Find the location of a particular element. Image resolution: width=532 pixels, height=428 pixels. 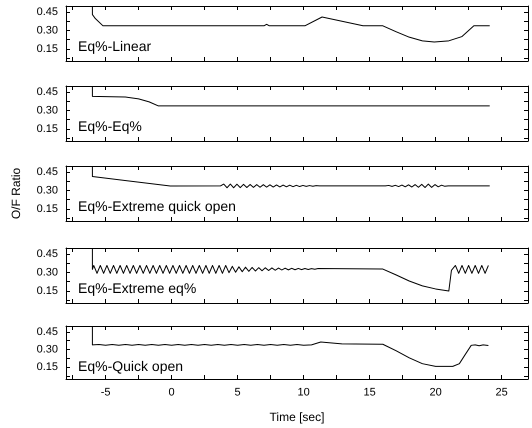

x-tick-label: -5 is located at coordinates (105, 392).